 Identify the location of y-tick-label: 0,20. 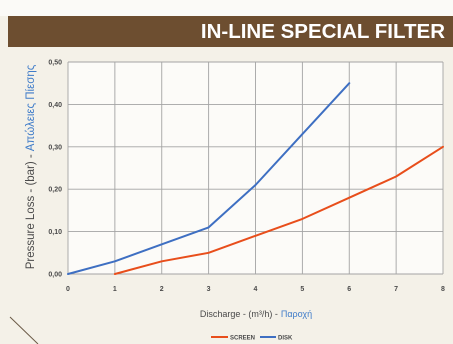
(55, 190).